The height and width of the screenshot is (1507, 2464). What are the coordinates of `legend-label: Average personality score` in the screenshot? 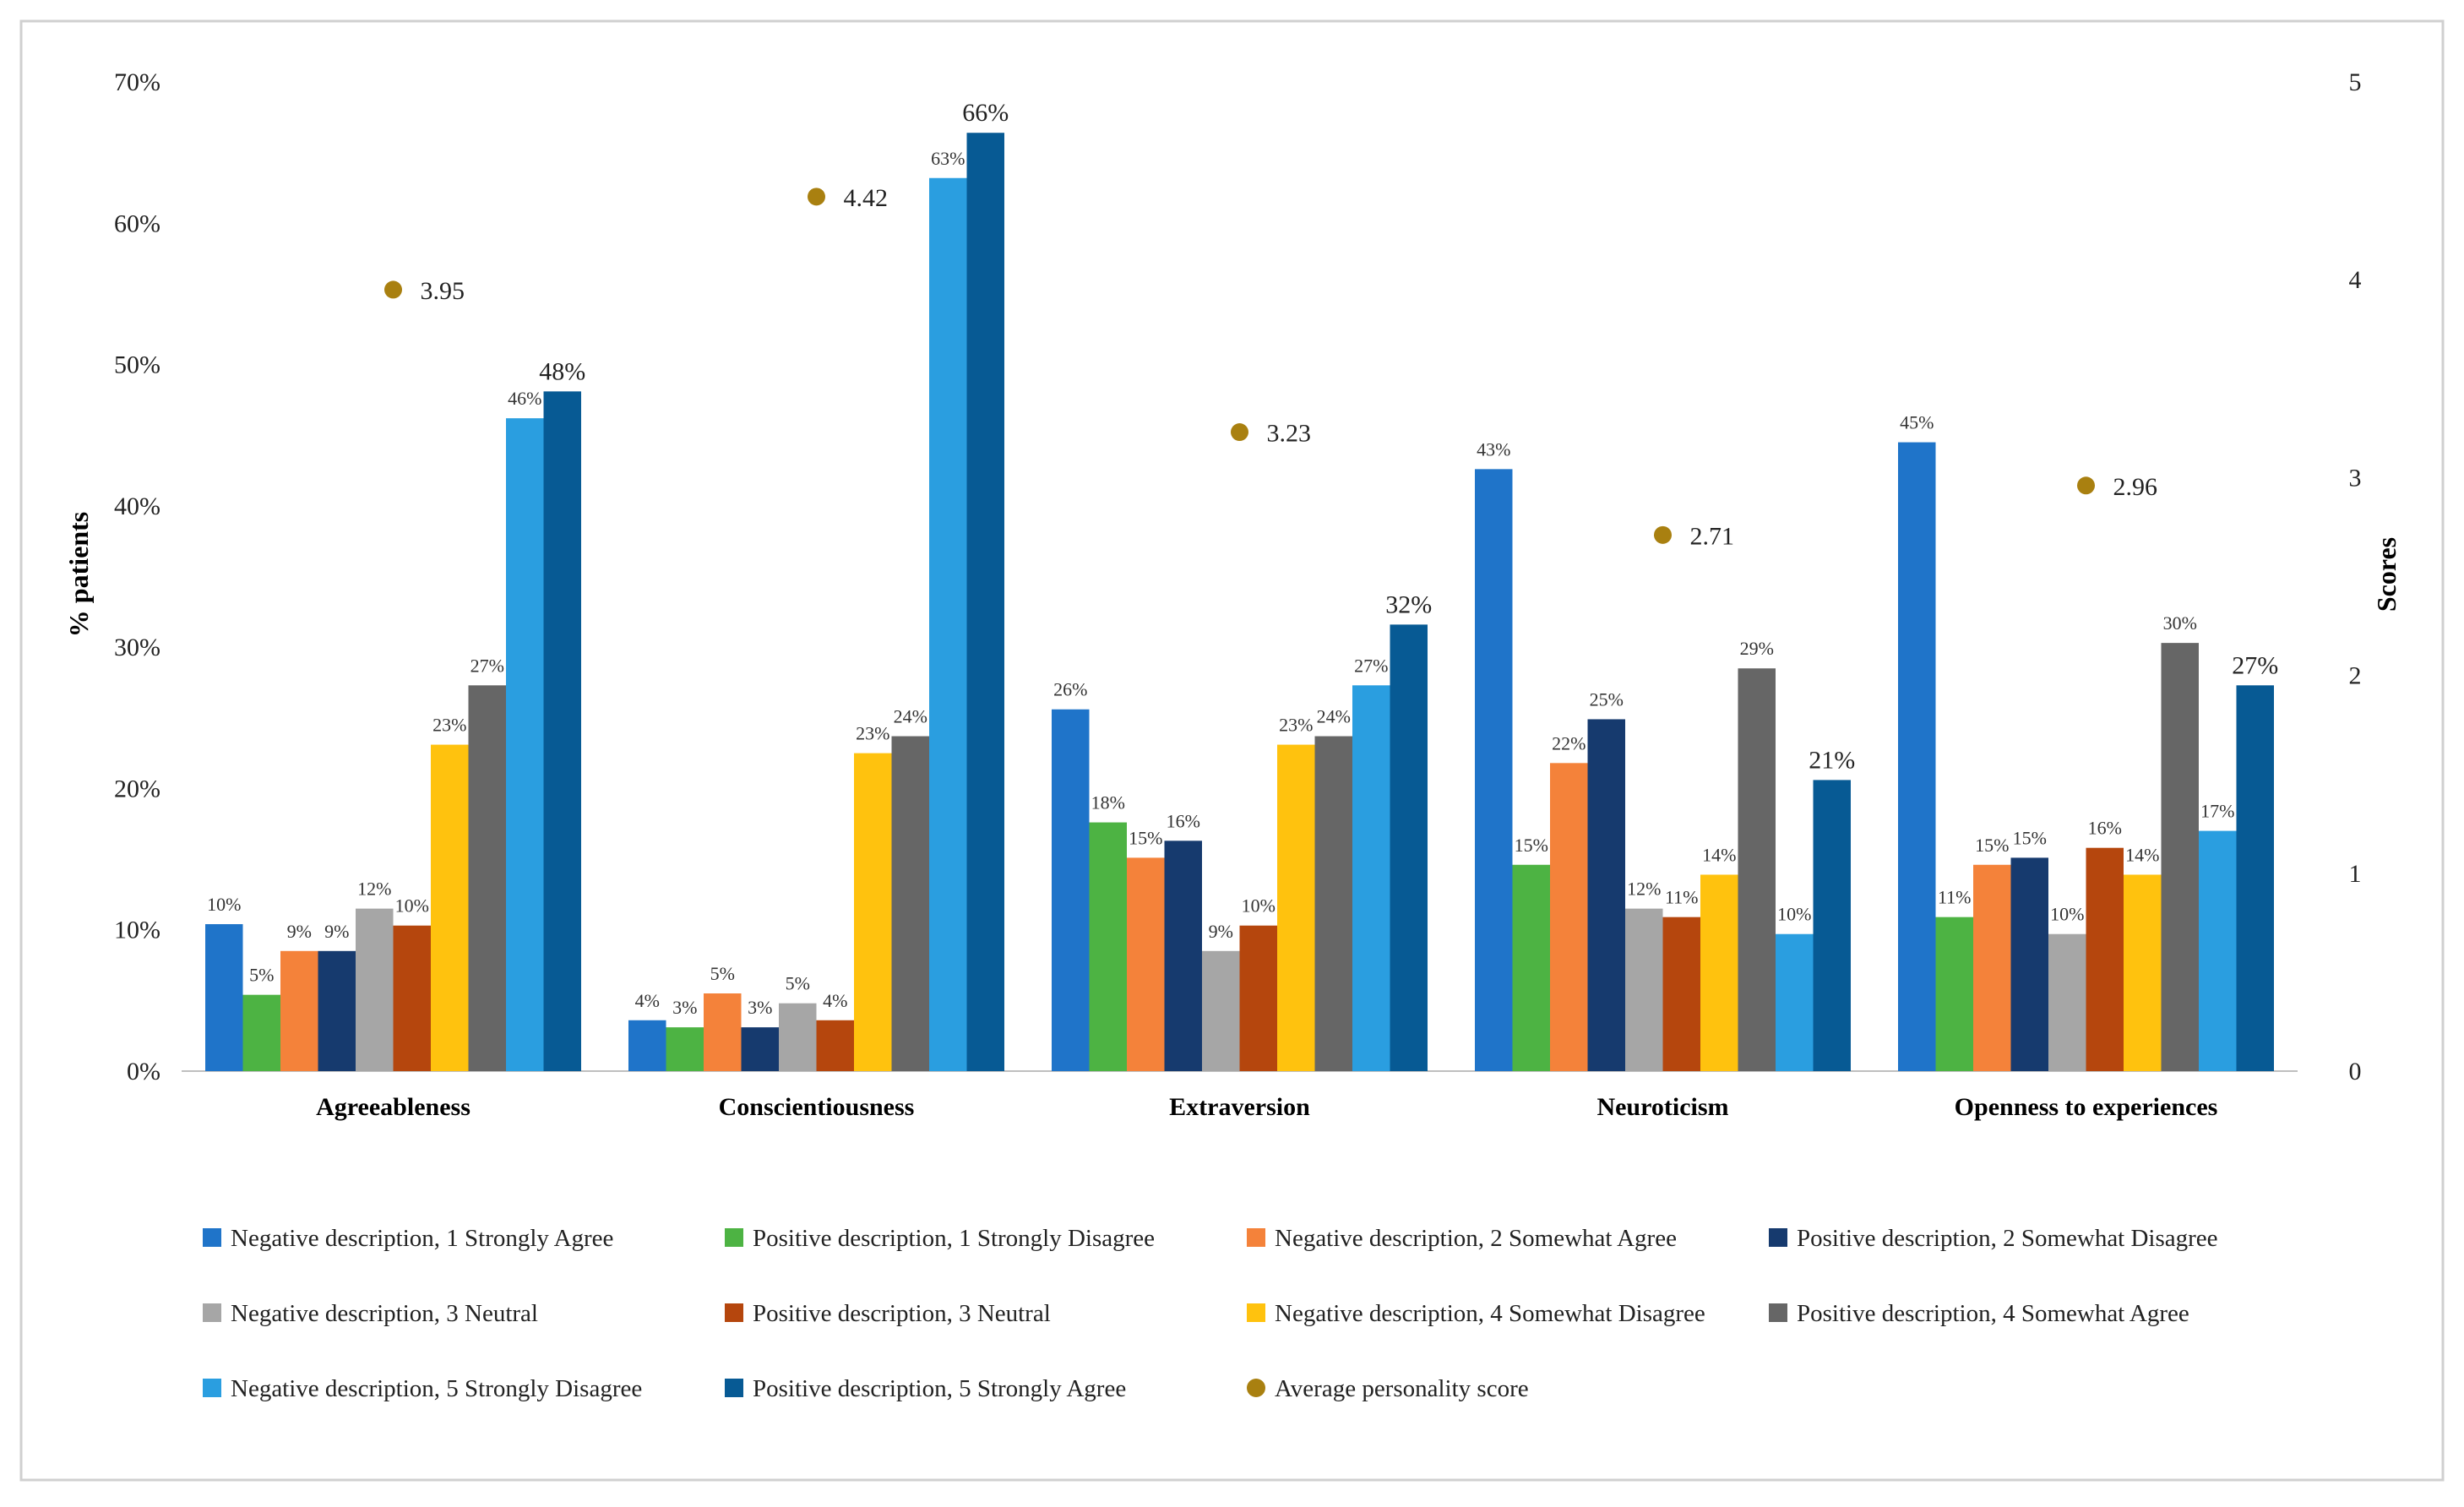 It's located at (1402, 1388).